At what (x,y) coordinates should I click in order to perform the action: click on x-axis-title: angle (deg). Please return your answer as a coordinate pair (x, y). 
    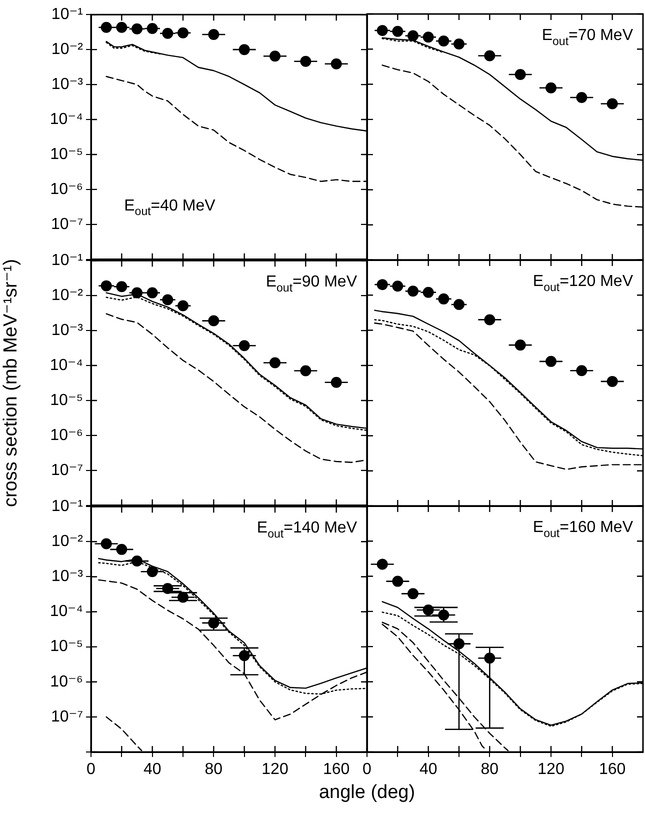
    Looking at the image, I should click on (367, 793).